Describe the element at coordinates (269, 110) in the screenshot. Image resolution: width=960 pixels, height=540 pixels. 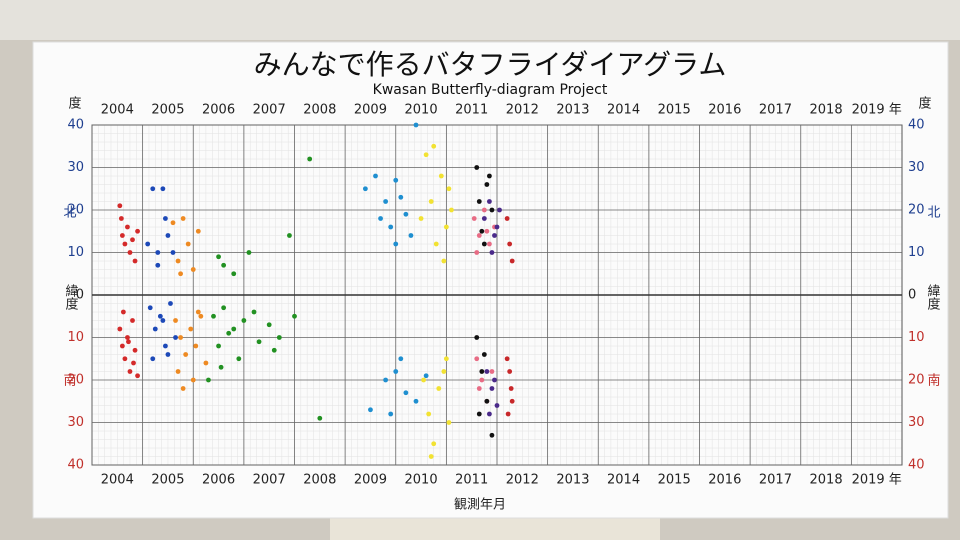
I see `x-tick-label: 2007` at that location.